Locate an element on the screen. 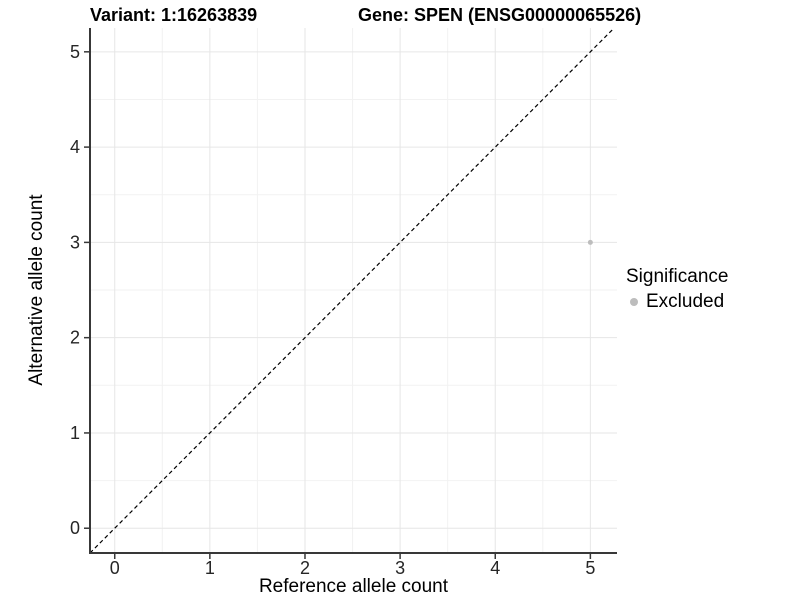 This screenshot has width=800, height=600. x-tick-label: 5 is located at coordinates (590, 568).